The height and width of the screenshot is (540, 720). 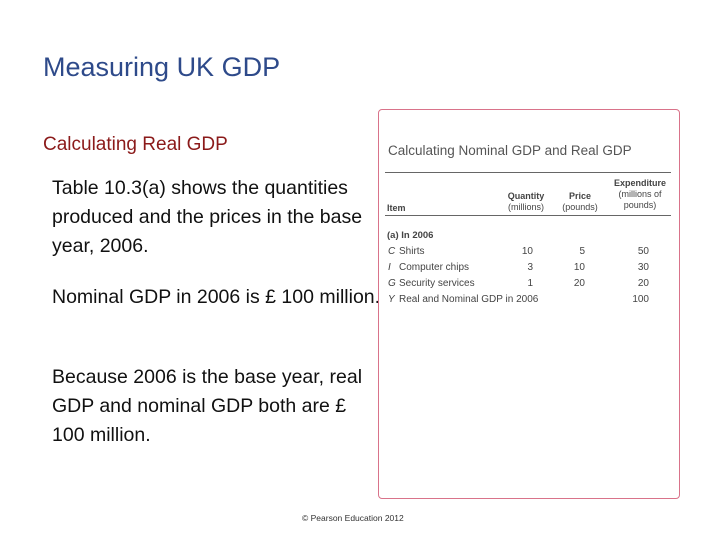 What do you see at coordinates (216, 297) in the screenshot?
I see `paragraph-nominal-gdp: Nominal GDP in 2006 is £ 100 million.` at bounding box center [216, 297].